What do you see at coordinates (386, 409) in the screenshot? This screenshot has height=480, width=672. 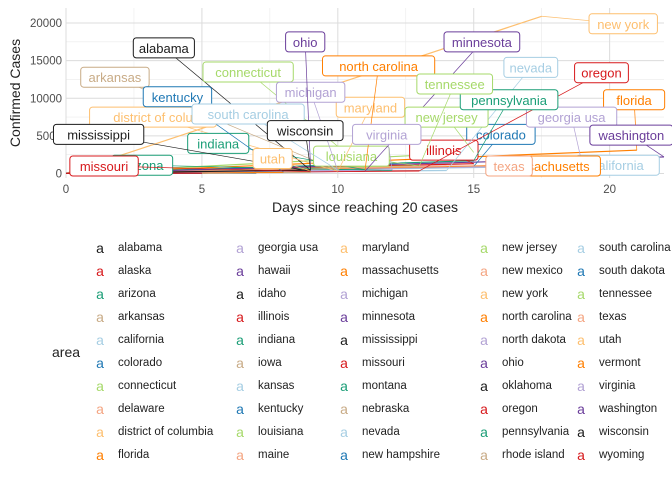 I see `legend-label: nebraska` at bounding box center [386, 409].